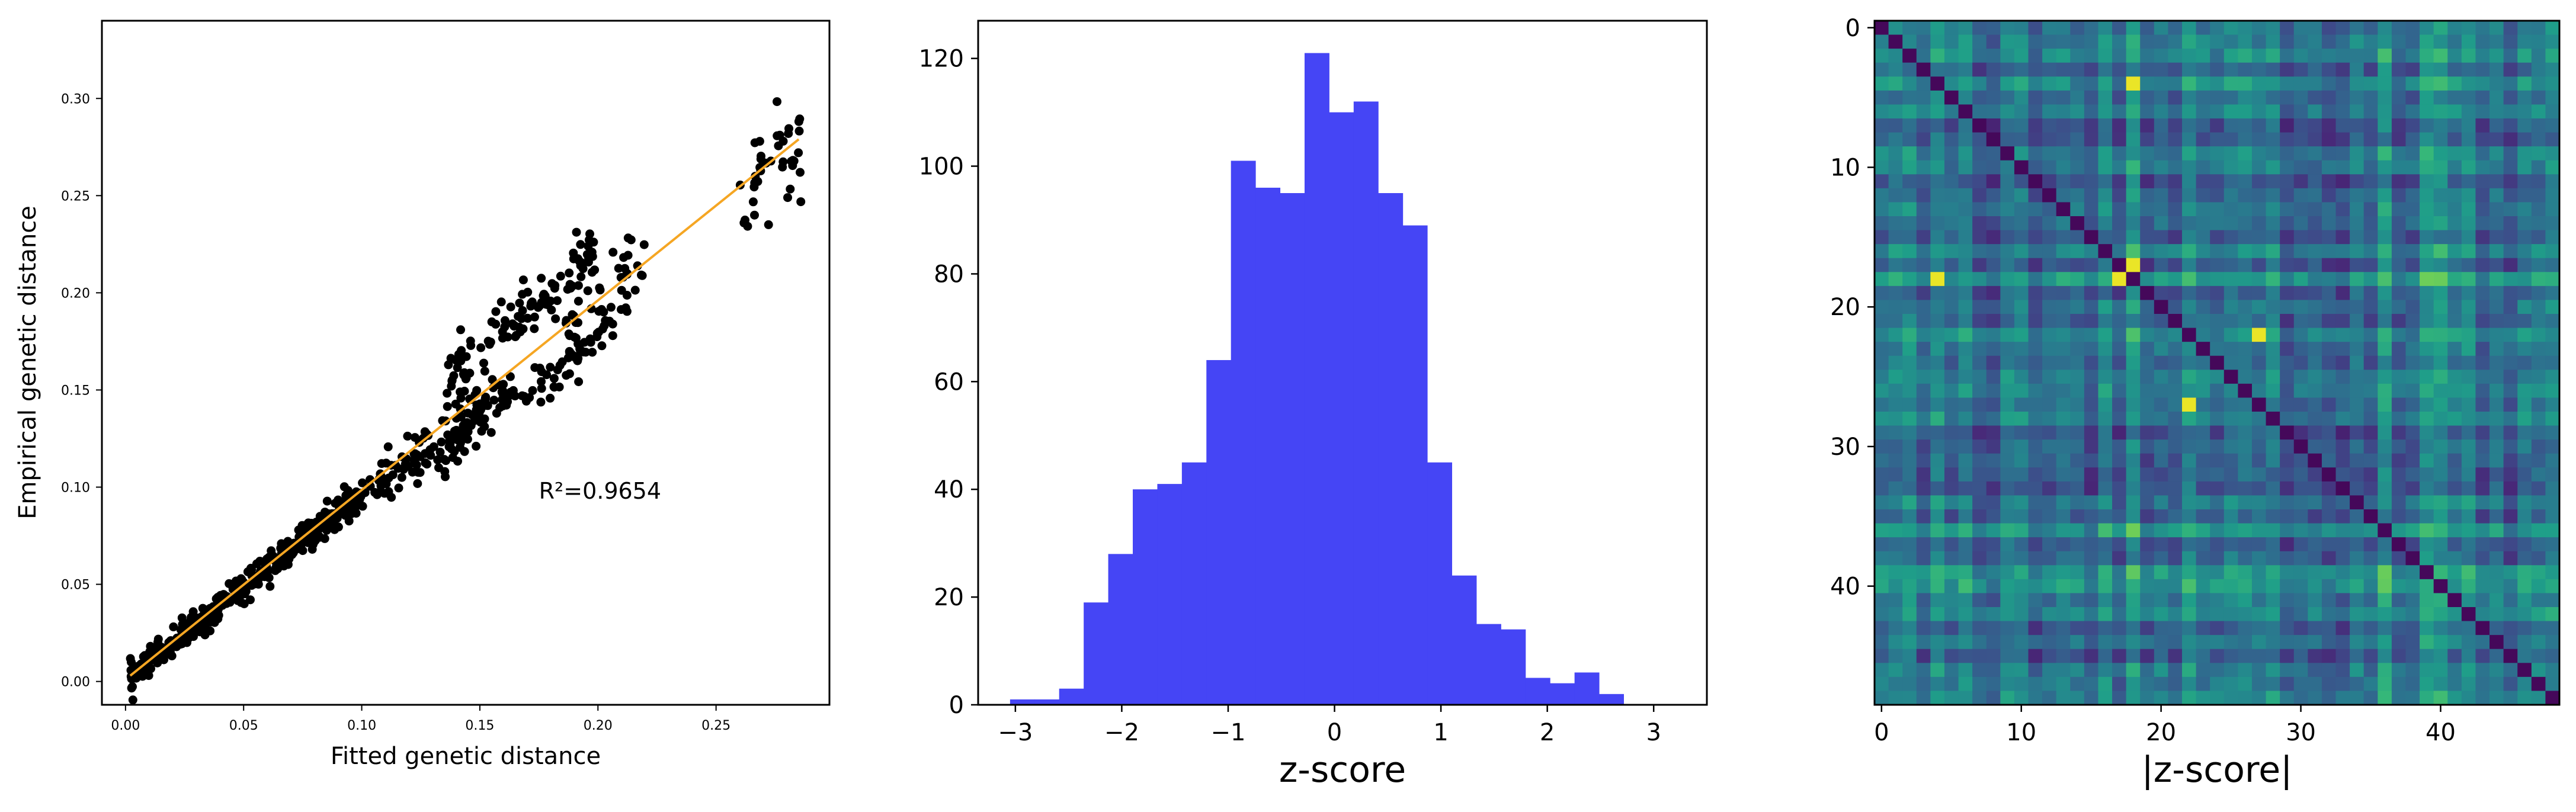 The height and width of the screenshot is (812, 2576). Describe the element at coordinates (2161, 732) in the screenshot. I see `heatmap-x-tick-label: 20` at that location.